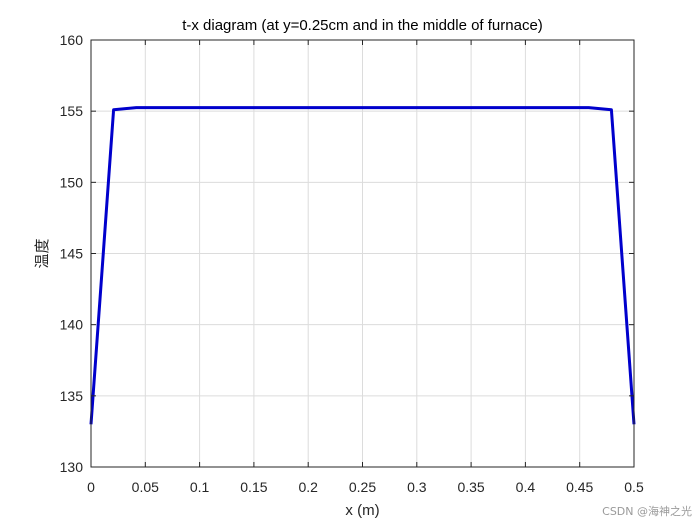  I want to click on x-tick-label: 0.25, so click(362, 487).